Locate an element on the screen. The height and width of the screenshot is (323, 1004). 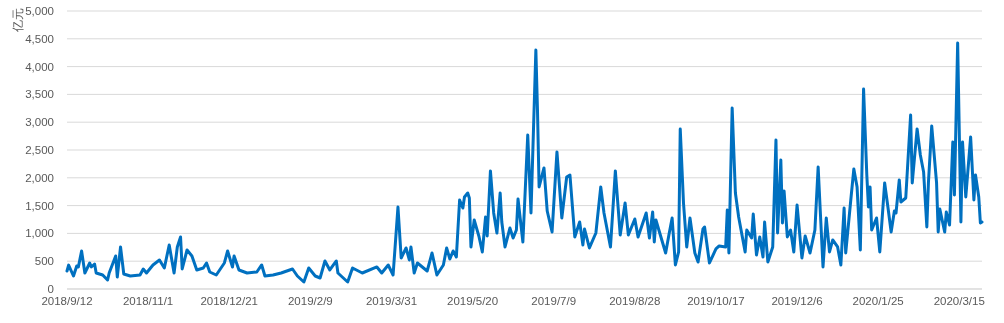
y-tick-label: 0 is located at coordinates (50, 289).